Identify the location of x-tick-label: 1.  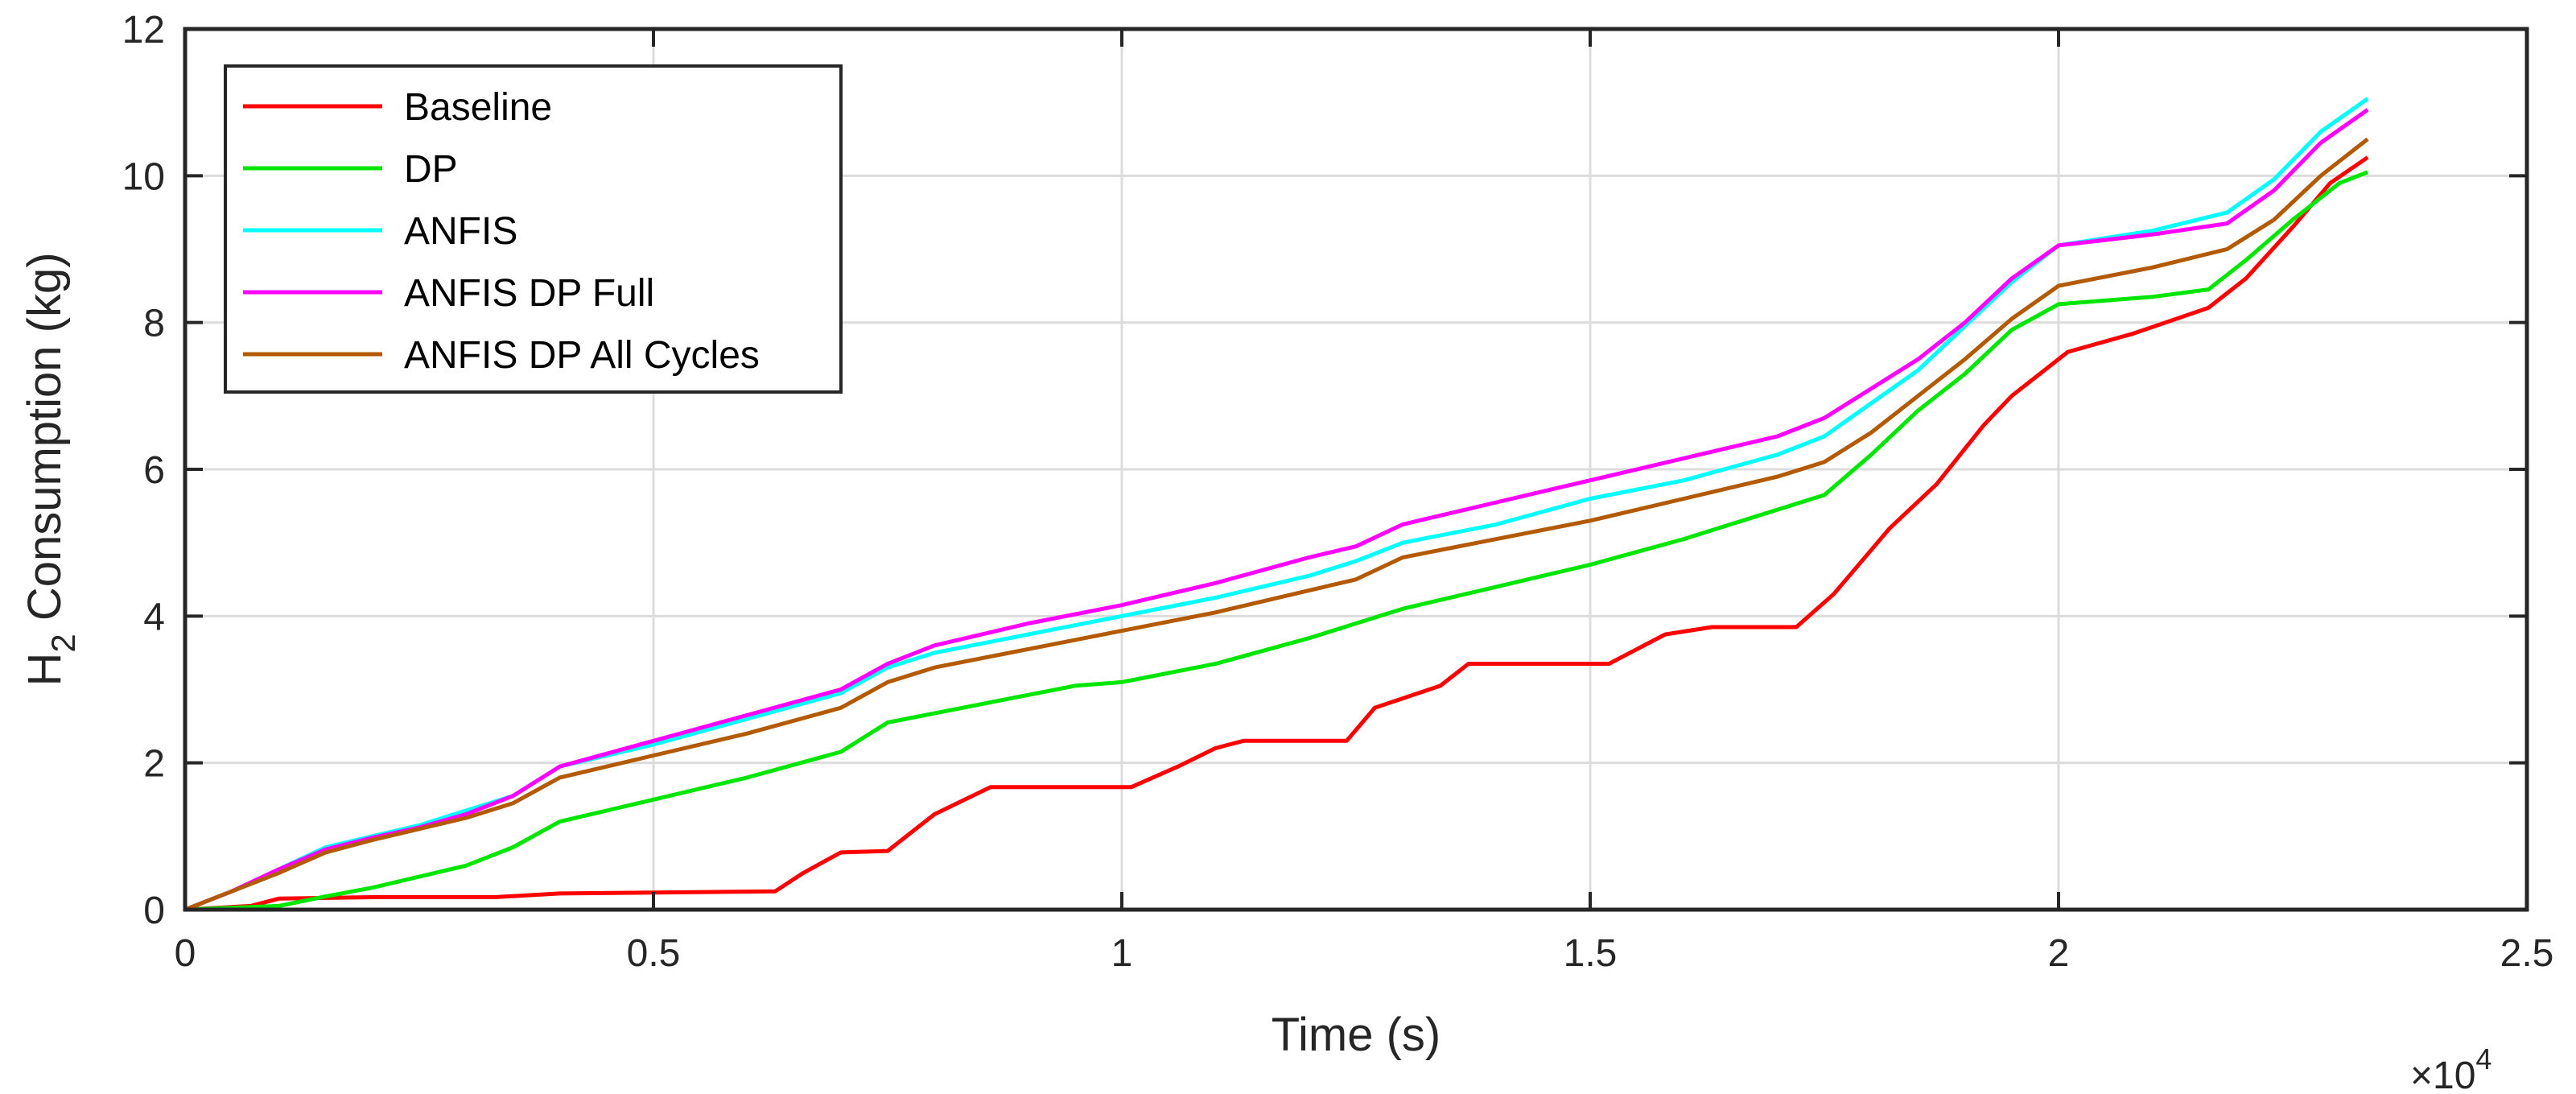
(1122, 954).